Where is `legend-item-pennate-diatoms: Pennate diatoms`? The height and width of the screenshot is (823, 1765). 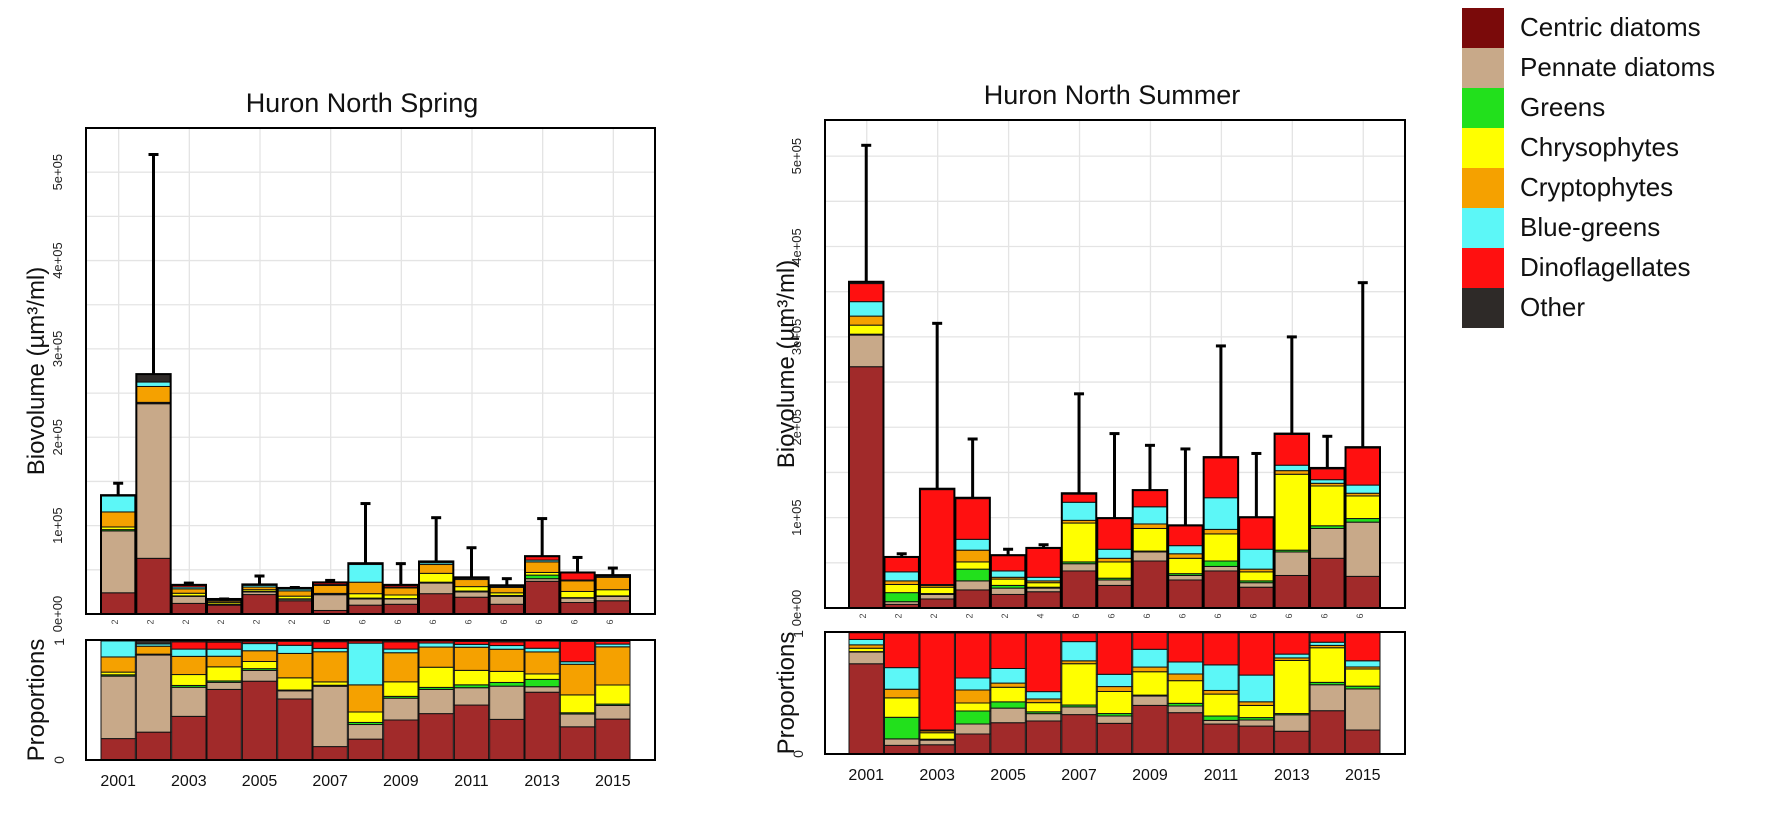
legend-item-pennate-diatoms: Pennate diatoms is located at coordinates (1612, 68).